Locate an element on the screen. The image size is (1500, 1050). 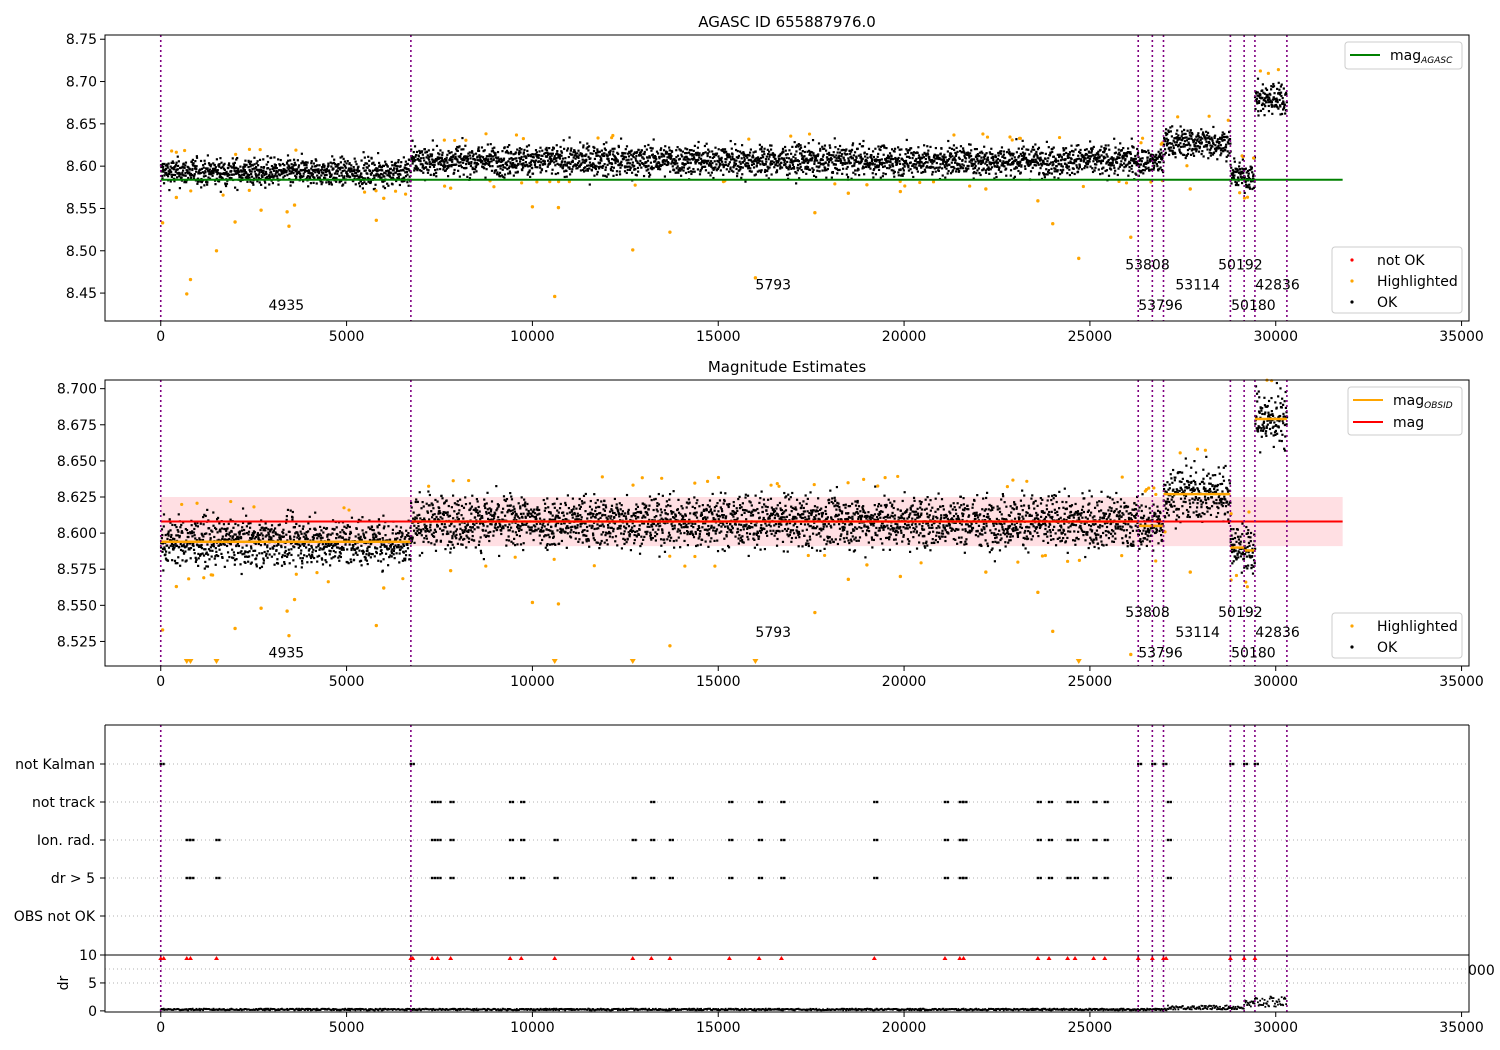
highlighted-outlier is located at coordinates (670, 232).